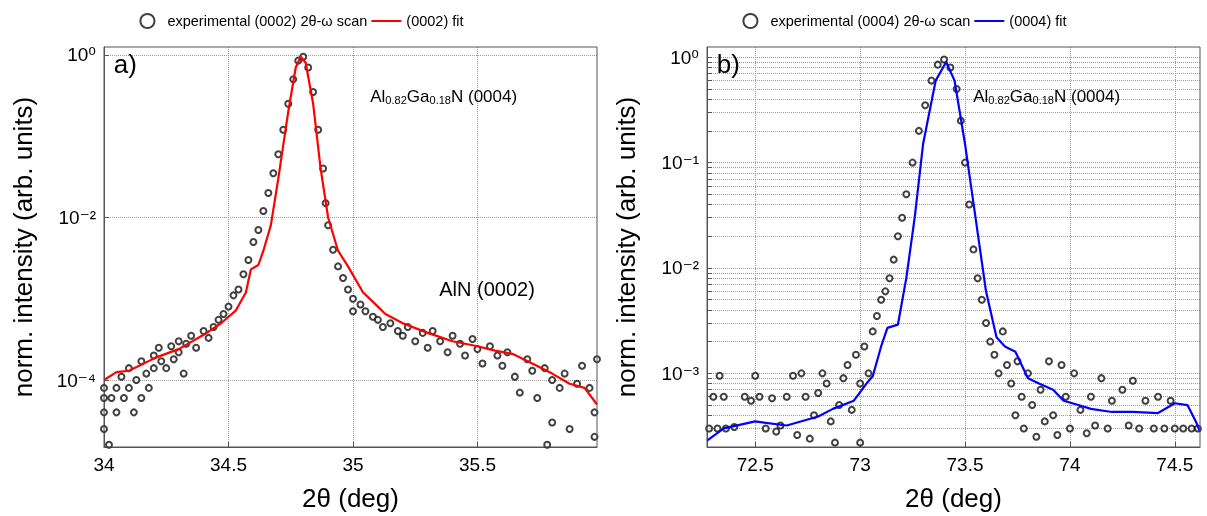  What do you see at coordinates (477, 464) in the screenshot?
I see `x-tick-label: 35.5` at bounding box center [477, 464].